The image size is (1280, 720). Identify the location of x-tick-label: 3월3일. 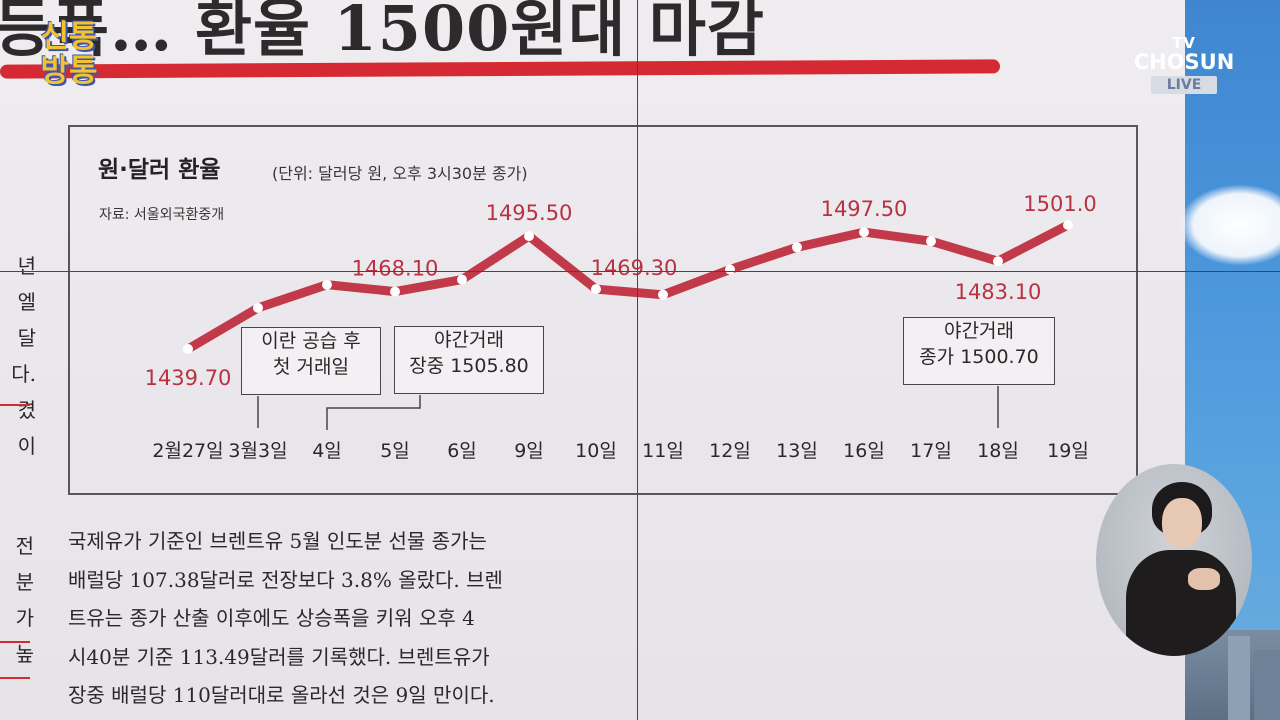
(257, 451).